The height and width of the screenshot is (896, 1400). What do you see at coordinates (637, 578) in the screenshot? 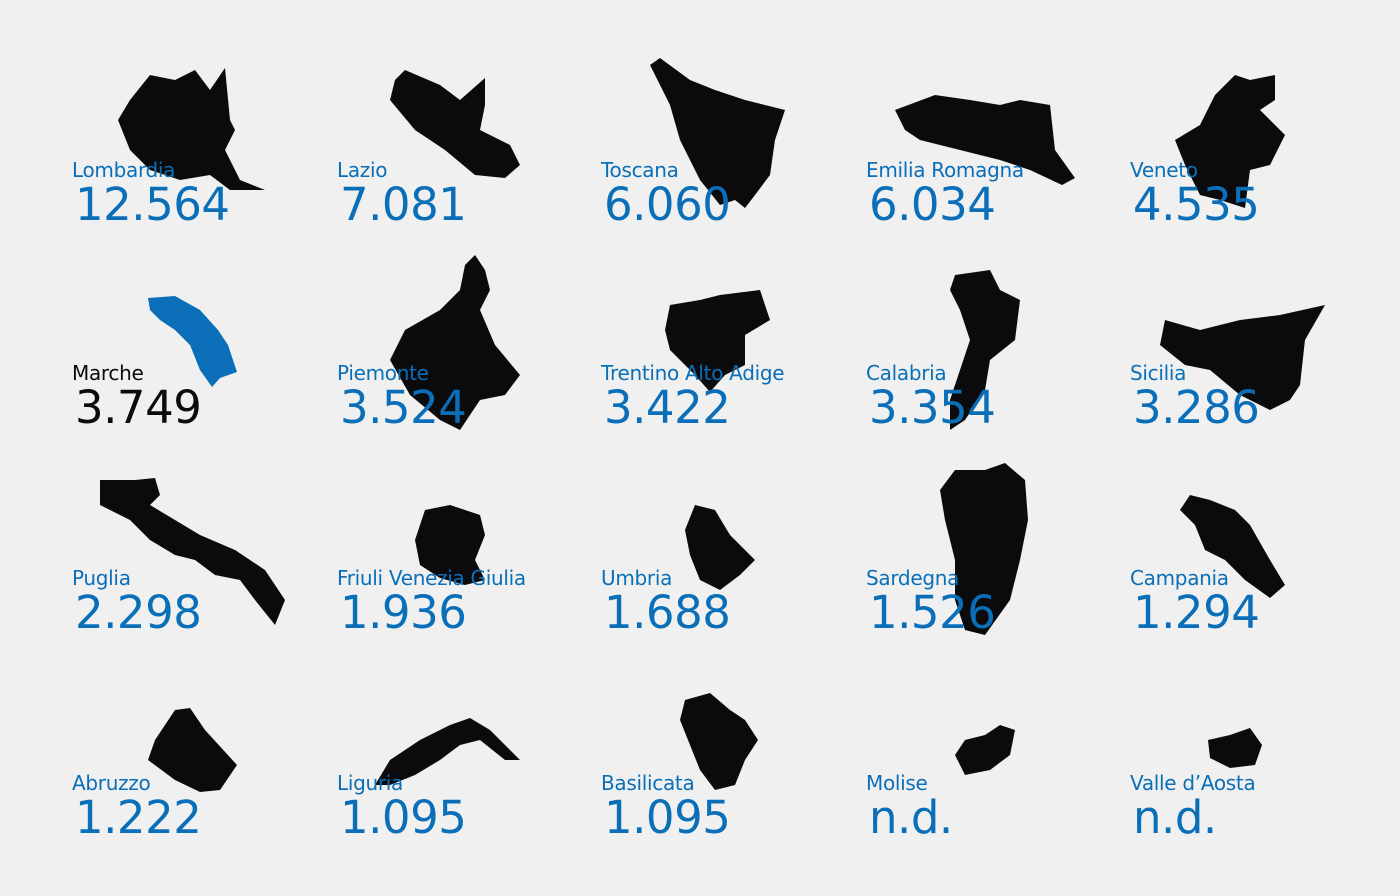
I see `region-name: Umbria` at bounding box center [637, 578].